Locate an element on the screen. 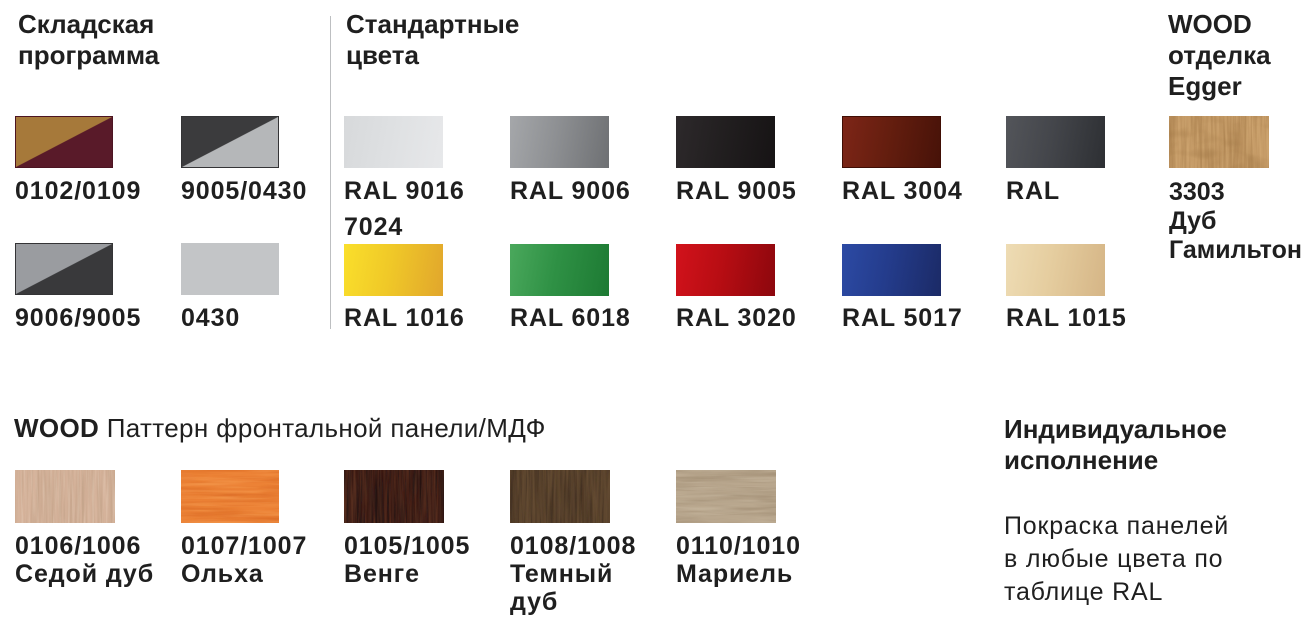  swatch-label-ral-6018: RAL 6018 is located at coordinates (570, 318).